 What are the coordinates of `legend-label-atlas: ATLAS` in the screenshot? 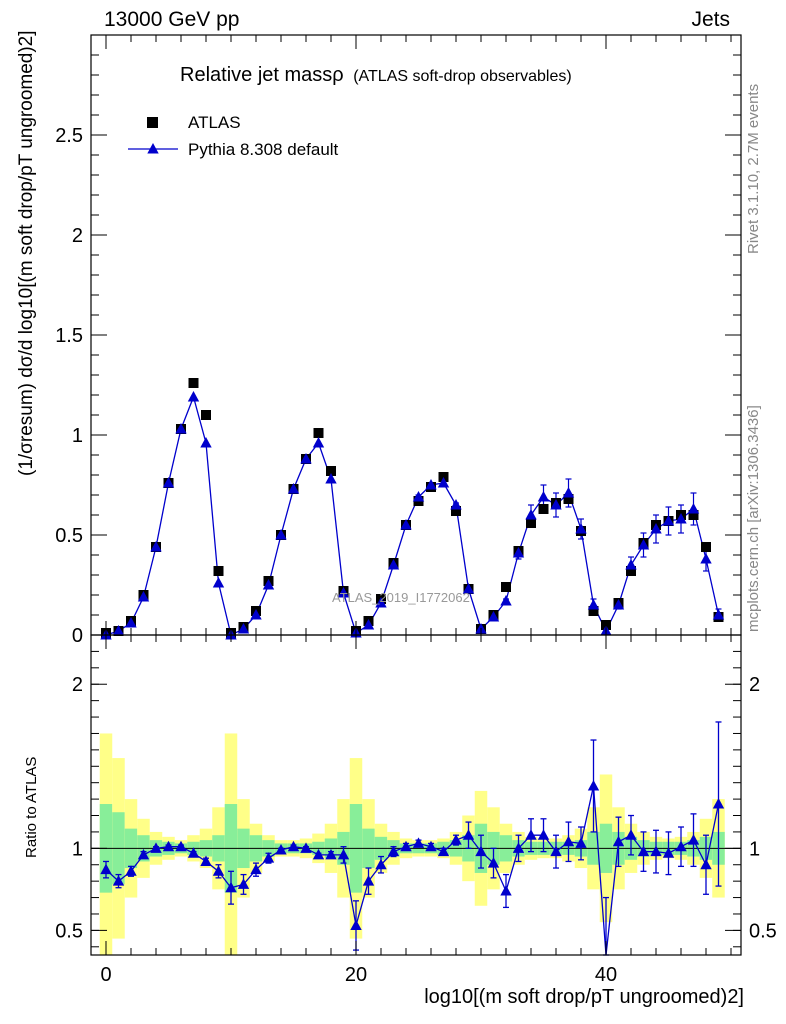 It's located at (214, 122).